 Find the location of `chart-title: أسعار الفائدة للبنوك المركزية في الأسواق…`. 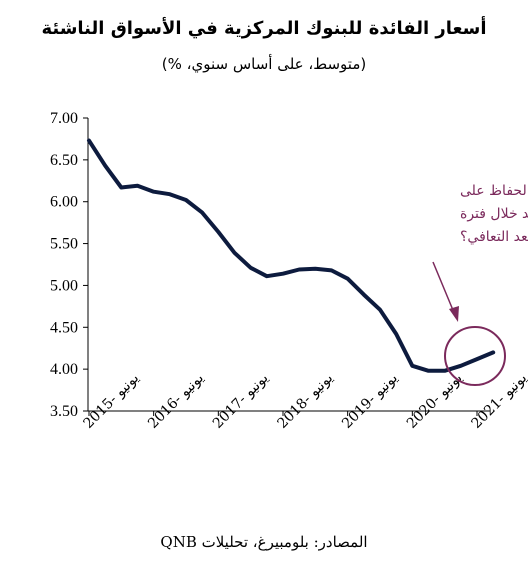

chart-title: أسعار الفائدة للبنوك المركزية في الأسواق… is located at coordinates (264, 28).